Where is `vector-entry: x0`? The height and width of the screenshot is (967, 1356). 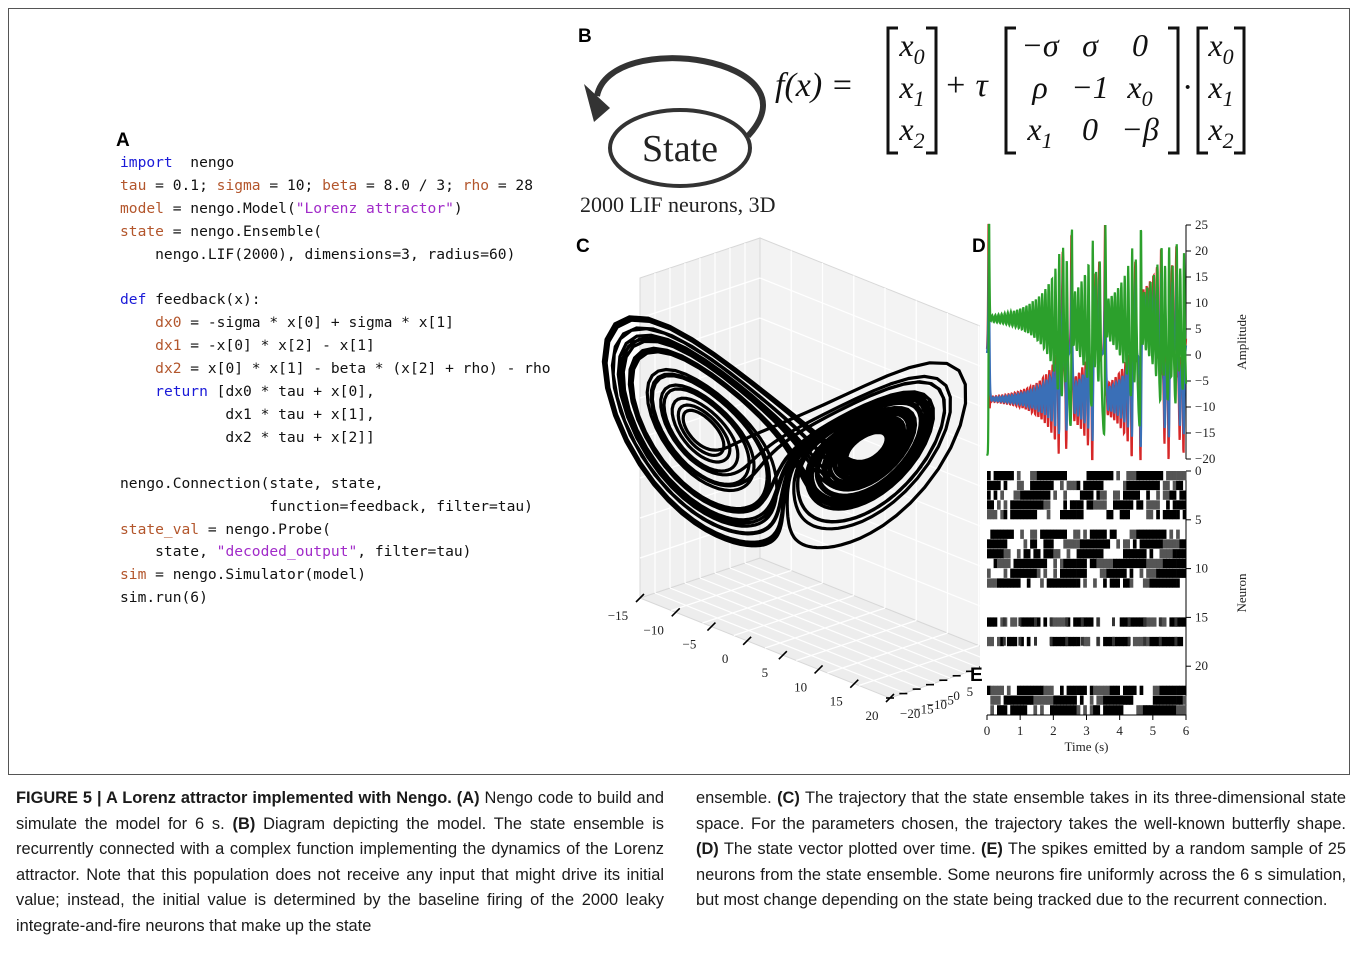 vector-entry: x0 is located at coordinates (1220, 48).